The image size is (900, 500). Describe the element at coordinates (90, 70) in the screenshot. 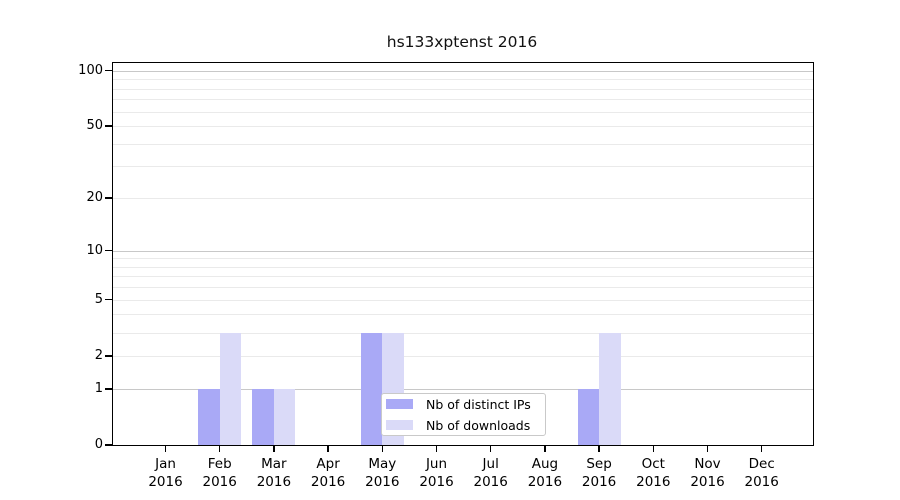

I see `y-tick-label: 100` at that location.